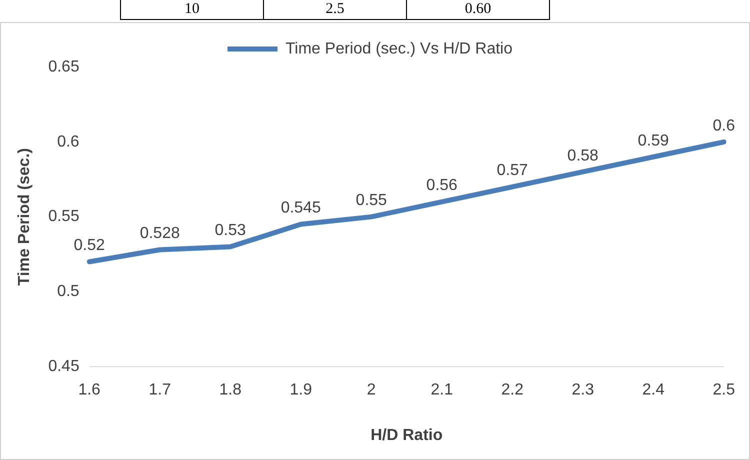  What do you see at coordinates (724, 125) in the screenshot?
I see `data-label: 0.6` at bounding box center [724, 125].